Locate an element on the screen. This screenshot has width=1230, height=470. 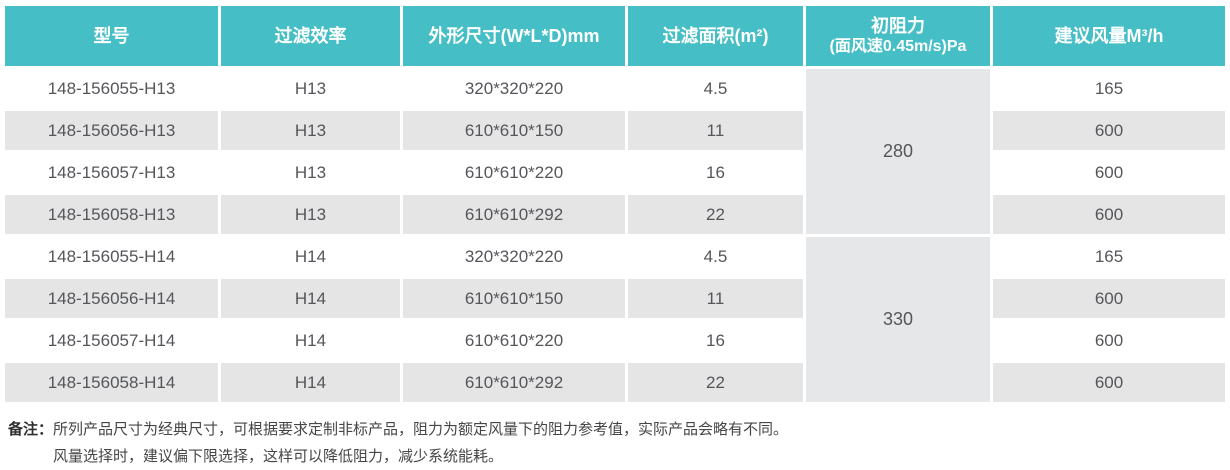
col-header-resistance-condition: (面风速0.45m/s)Pa is located at coordinates (898, 47).